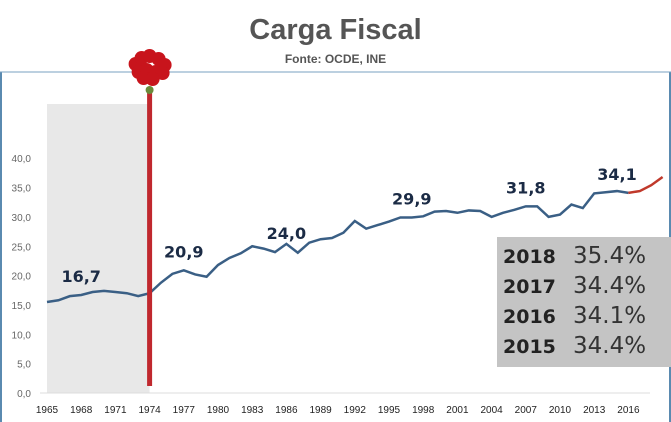  Describe the element at coordinates (149, 90) in the screenshot. I see `carnation-stem-icon` at that location.